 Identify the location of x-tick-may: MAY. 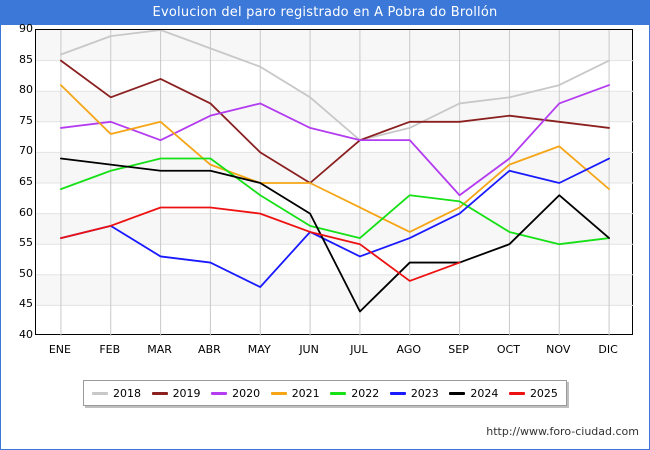
(259, 349).